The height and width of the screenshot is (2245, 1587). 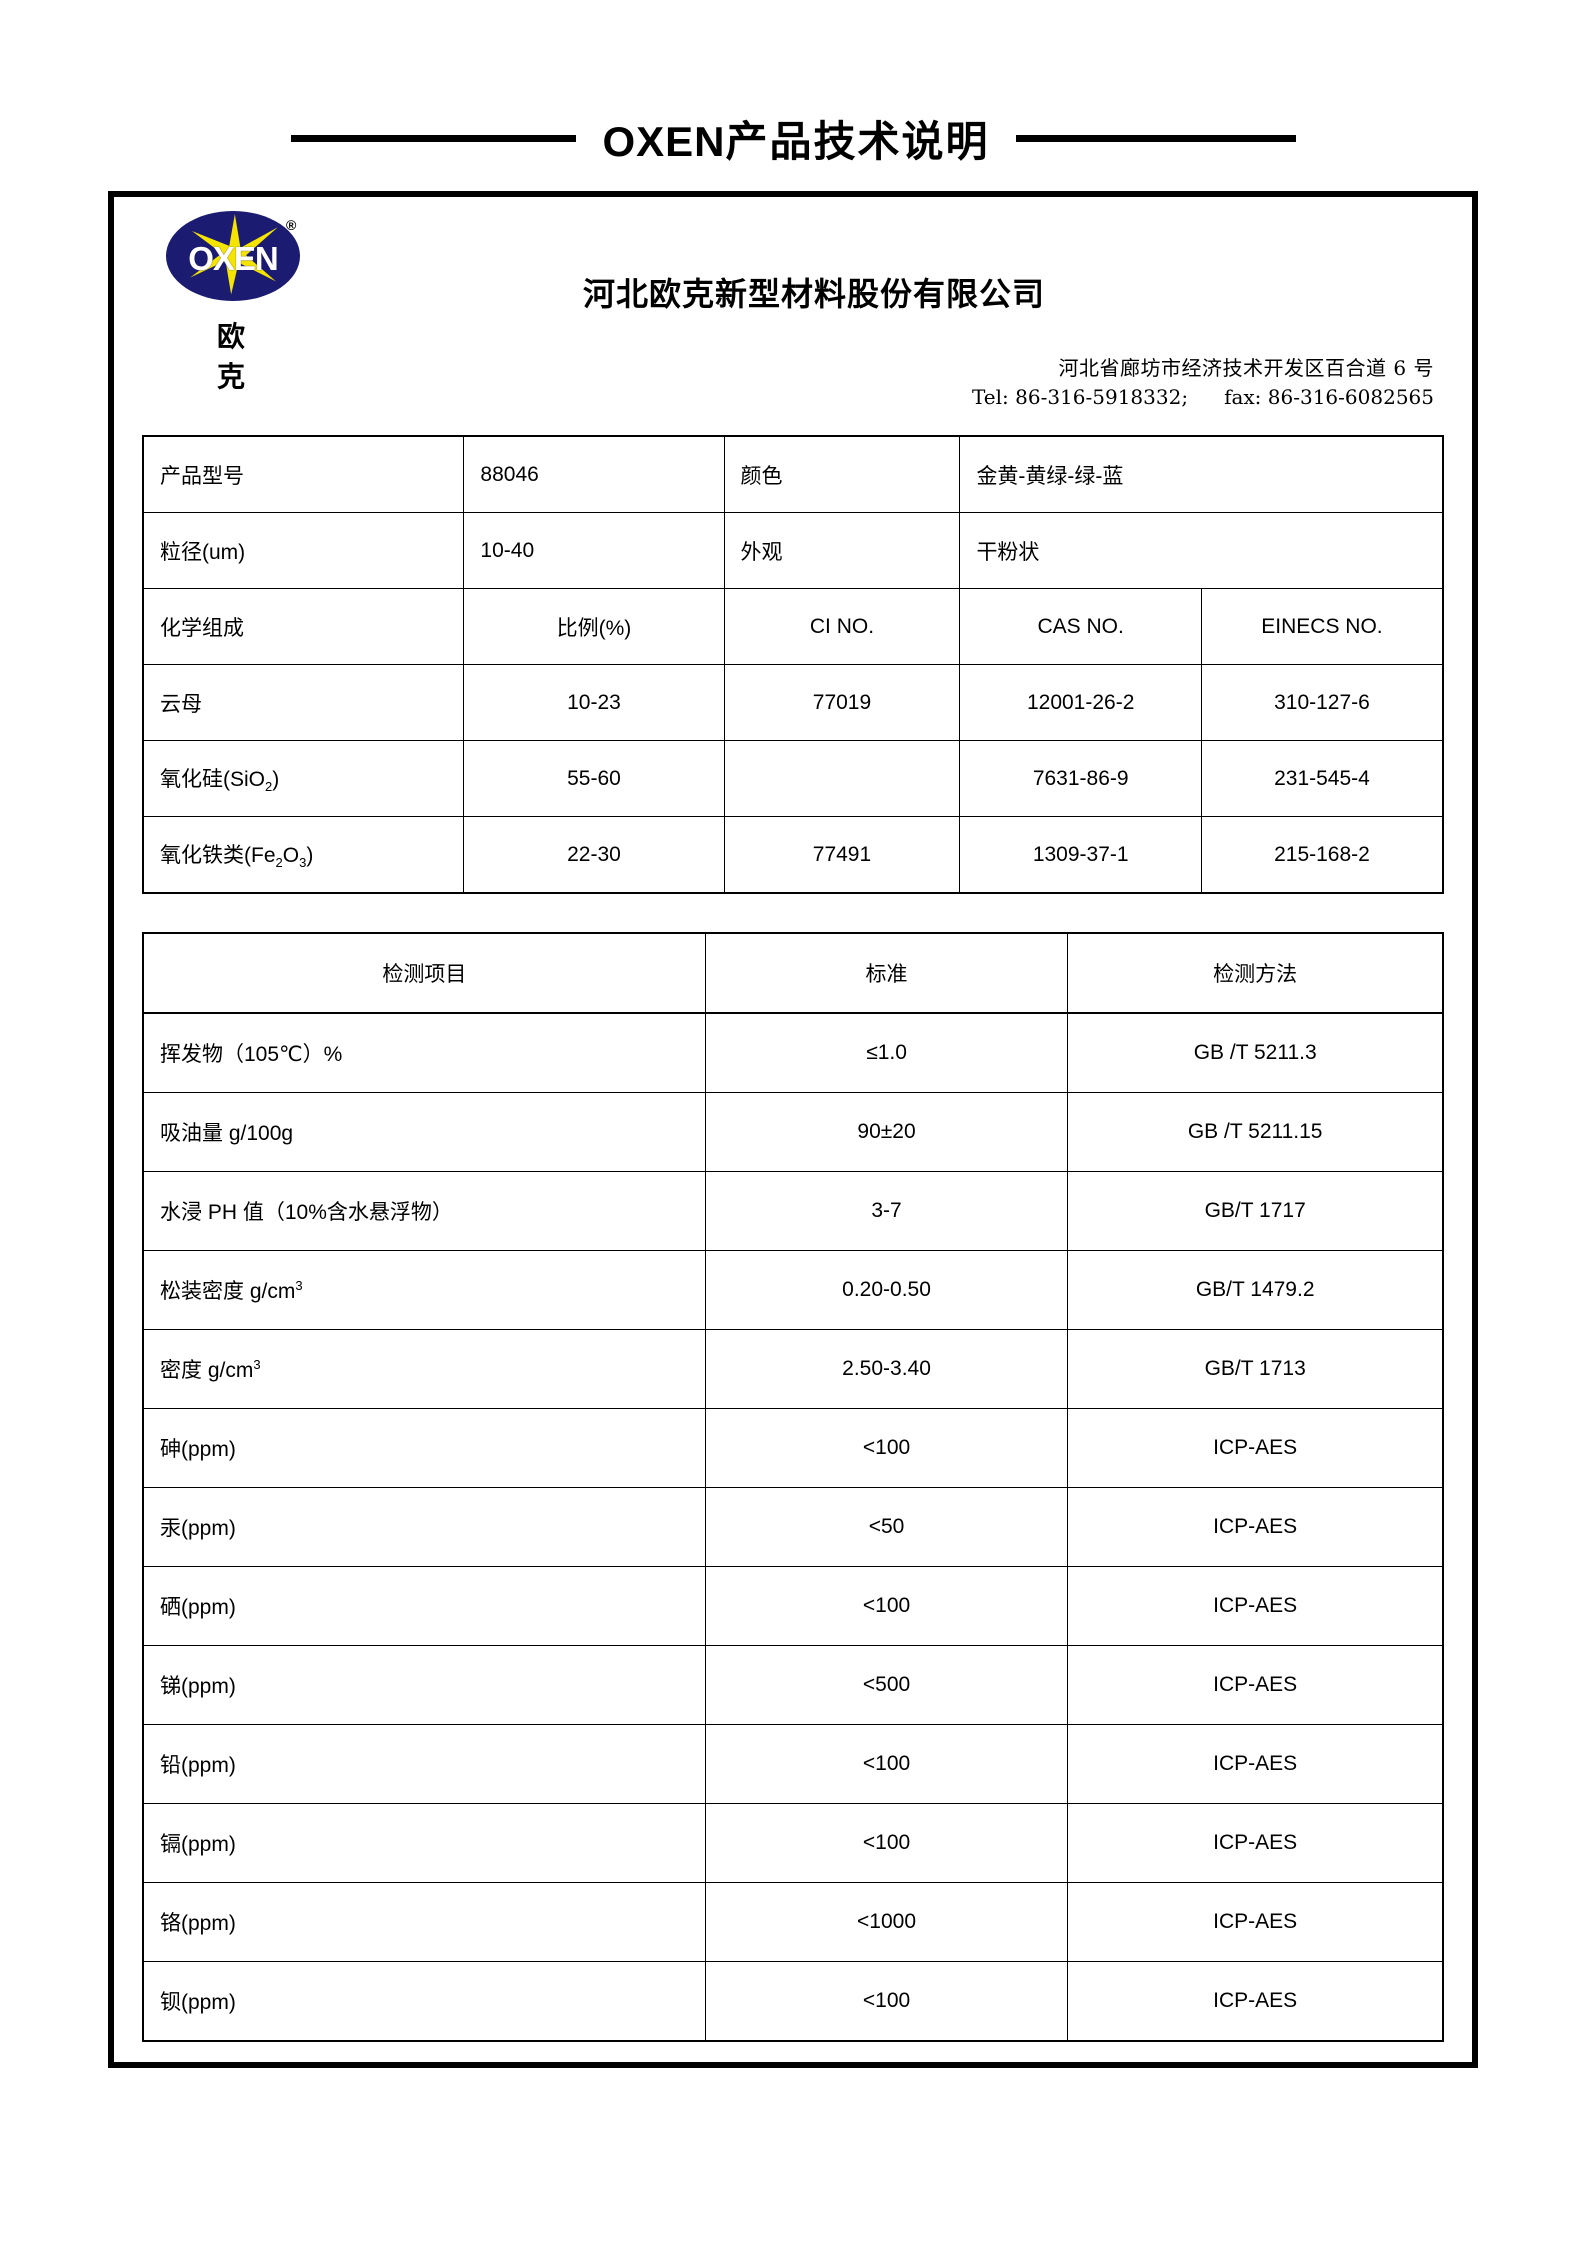 I want to click on tests-col-item: 检测项目, so click(x=424, y=973).